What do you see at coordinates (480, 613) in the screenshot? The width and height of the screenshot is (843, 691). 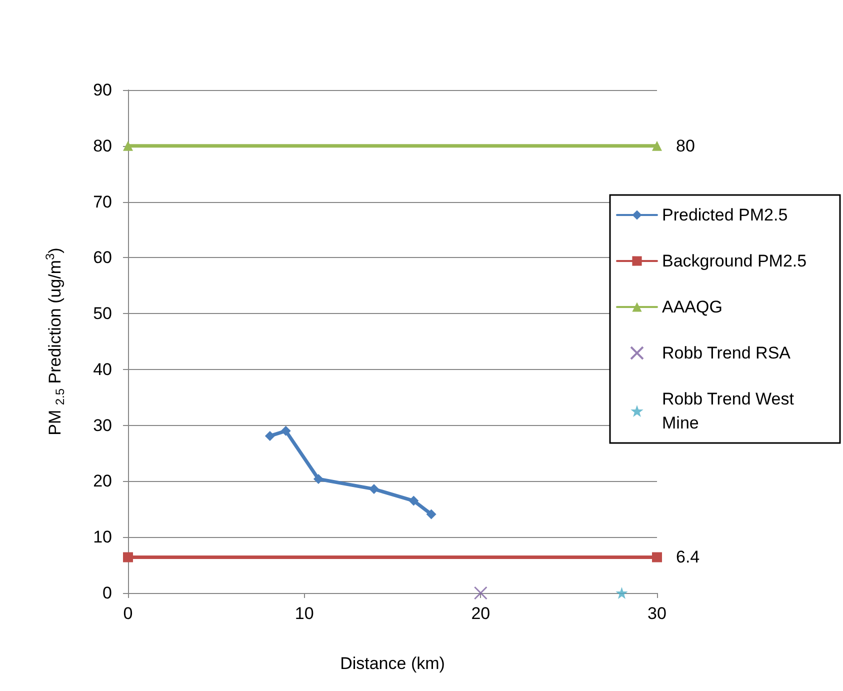 I see `x-tick-label: 20` at bounding box center [480, 613].